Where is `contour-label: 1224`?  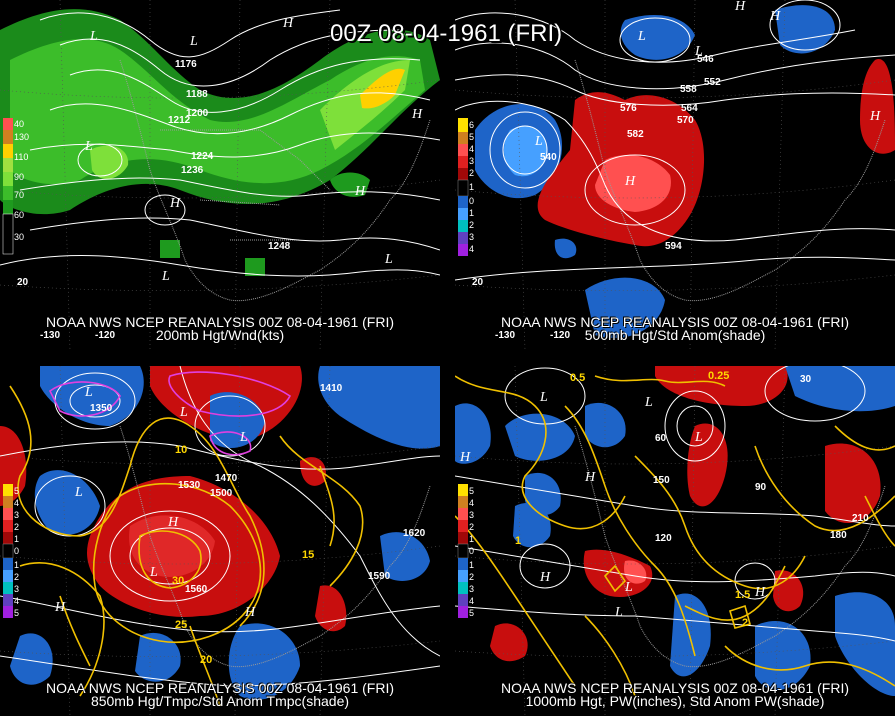
contour-label: 1224 is located at coordinates (202, 156).